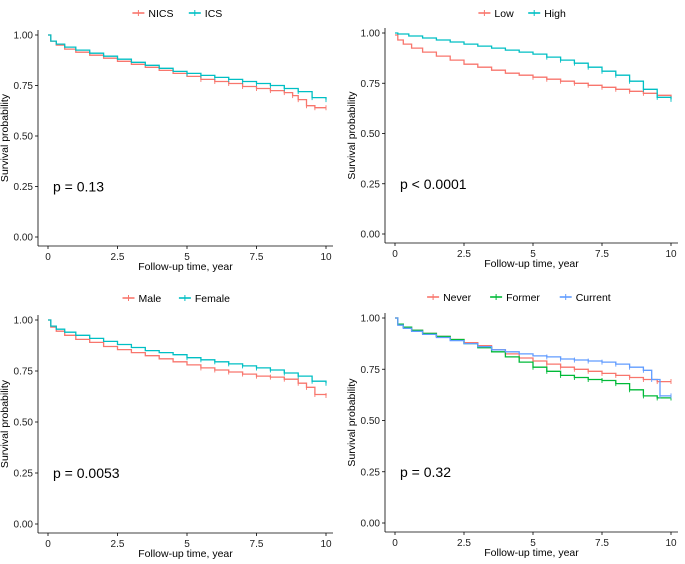  I want to click on km-curve-never, so click(533, 350).